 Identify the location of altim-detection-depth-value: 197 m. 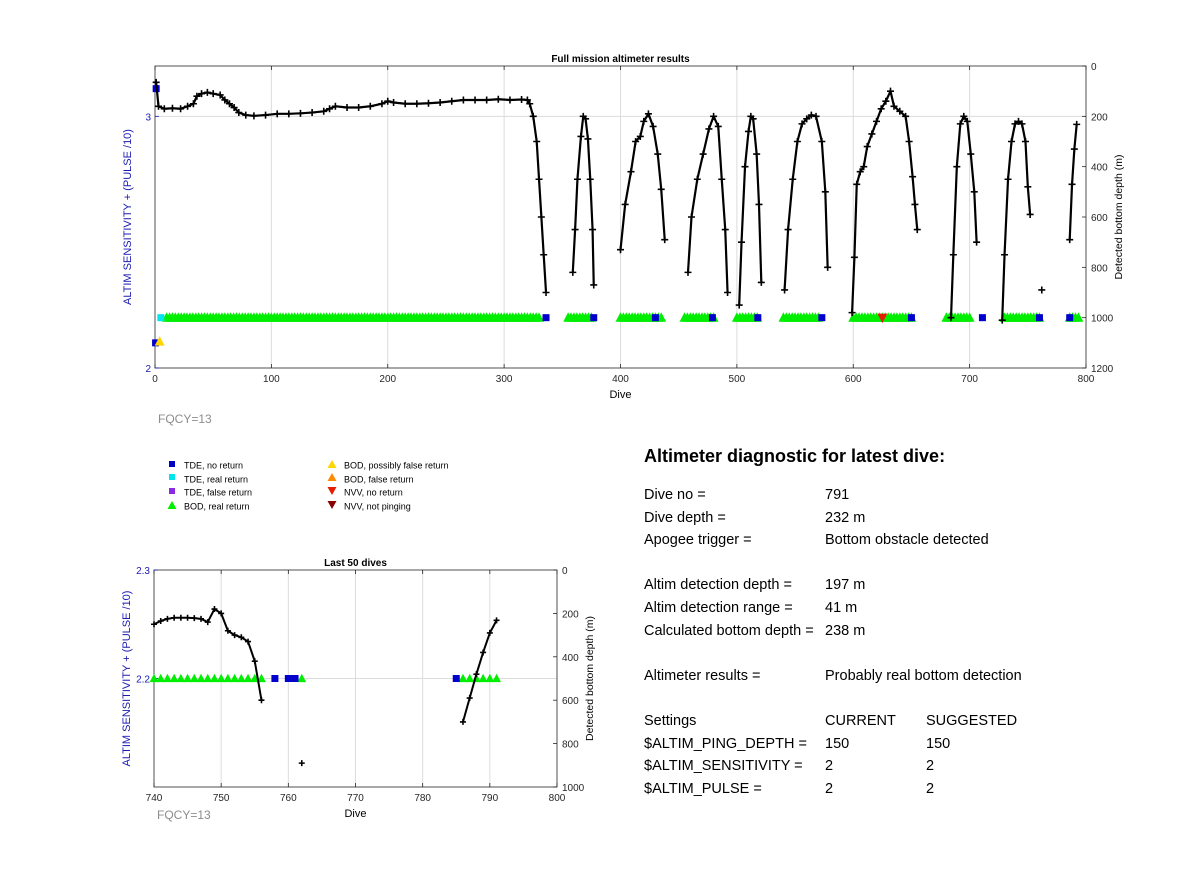
(845, 585).